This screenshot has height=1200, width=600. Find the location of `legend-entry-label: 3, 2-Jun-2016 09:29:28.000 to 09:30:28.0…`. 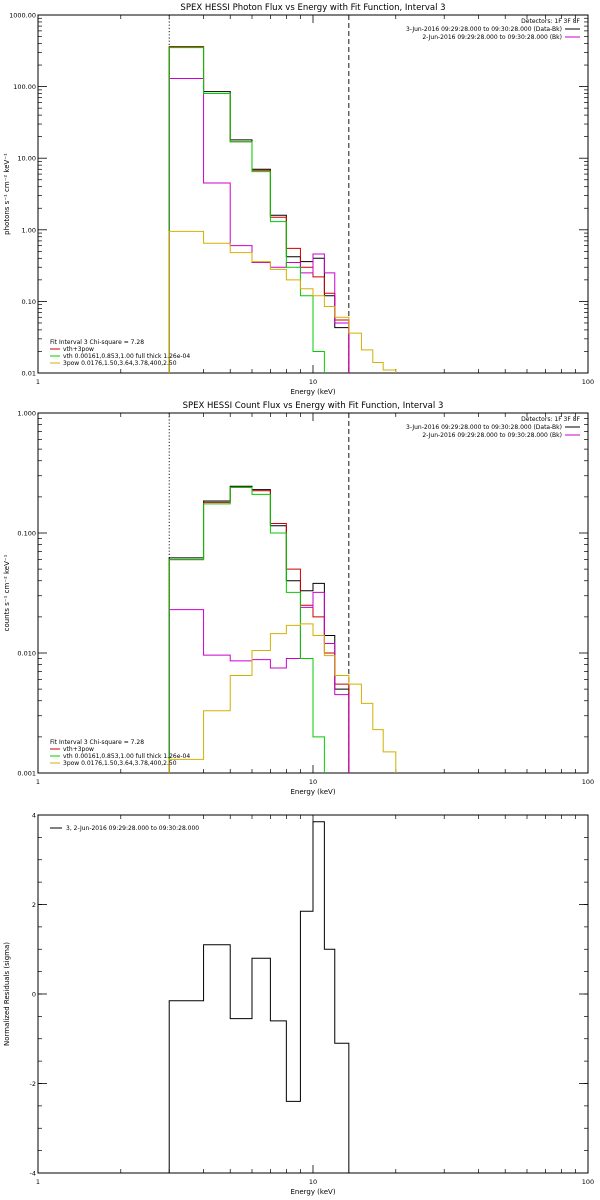

legend-entry-label: 3, 2-Jun-2016 09:29:28.000 to 09:30:28.0… is located at coordinates (132, 828).